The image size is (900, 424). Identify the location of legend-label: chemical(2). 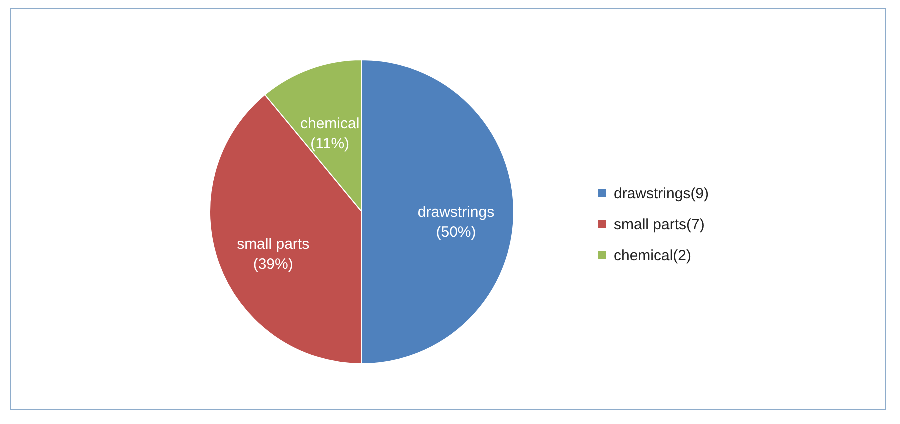
(653, 256).